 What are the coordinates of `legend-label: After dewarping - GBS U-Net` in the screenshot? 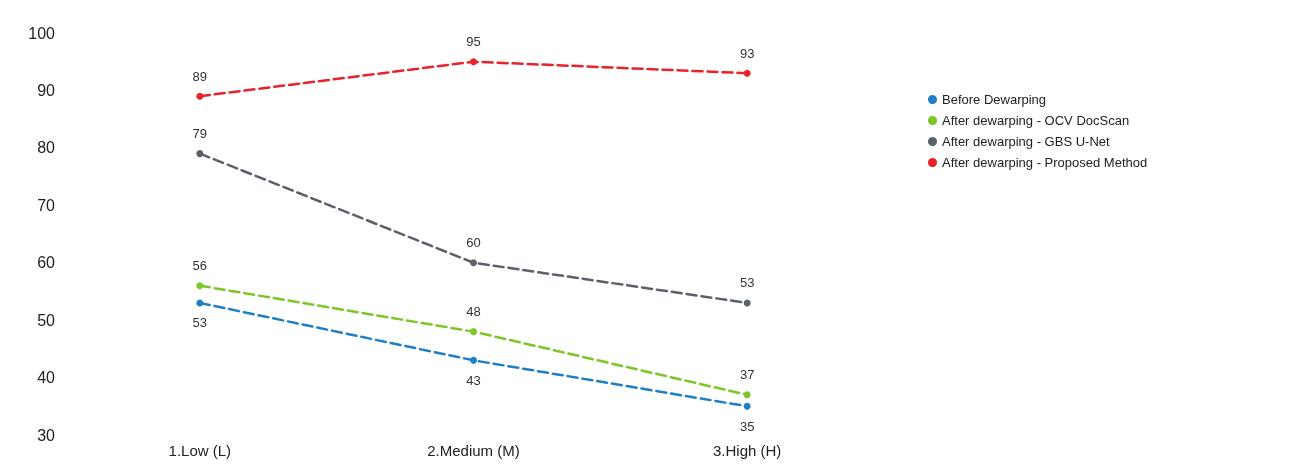 It's located at (1026, 141).